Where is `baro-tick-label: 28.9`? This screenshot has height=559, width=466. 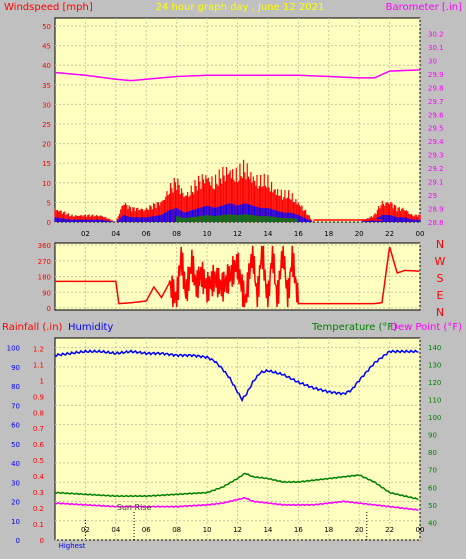
baro-tick-label: 28.9 is located at coordinates (436, 210).